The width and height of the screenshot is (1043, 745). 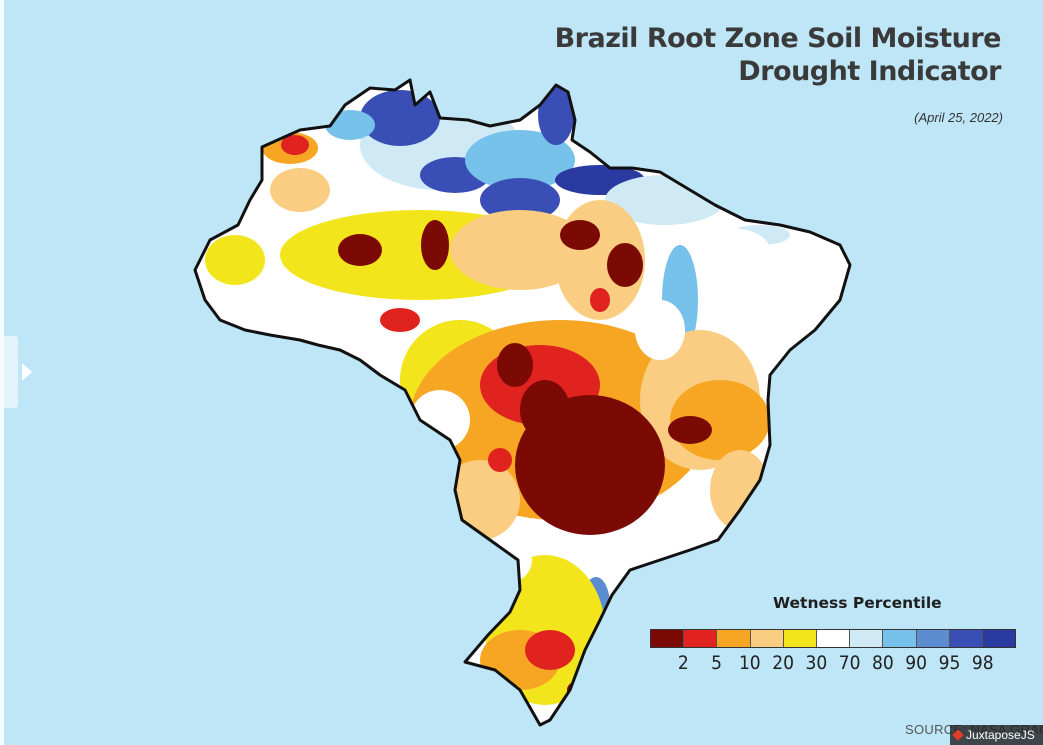 I want to click on slider-arrow-icon, so click(x=27, y=372).